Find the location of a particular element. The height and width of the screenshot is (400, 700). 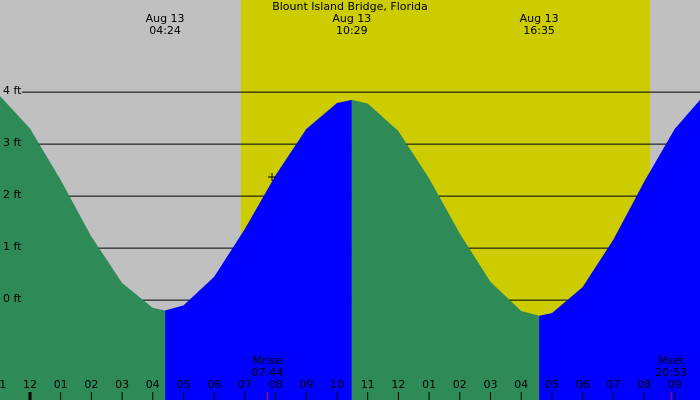

y-tick-label: 1 ft is located at coordinates (12, 246).